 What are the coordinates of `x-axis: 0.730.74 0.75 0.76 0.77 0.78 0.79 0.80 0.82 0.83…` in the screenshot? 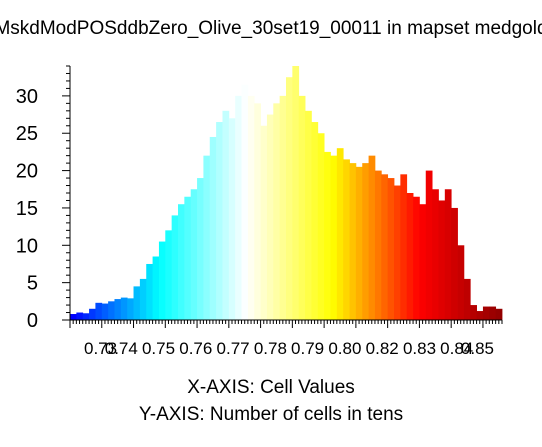 It's located at (286, 338).